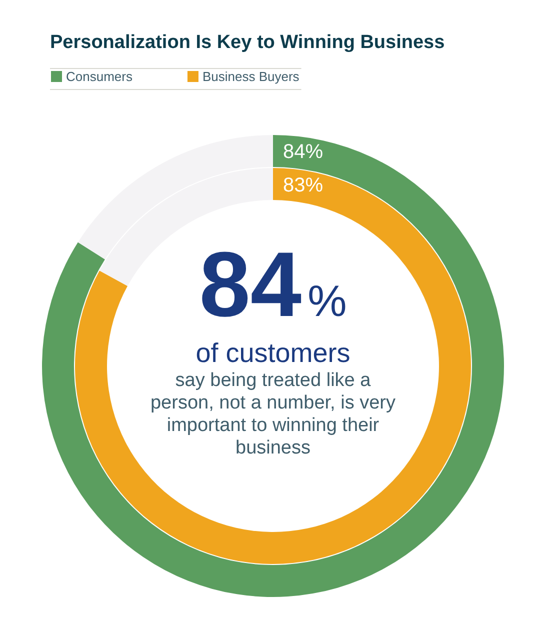  What do you see at coordinates (251, 76) in the screenshot?
I see `legend-label: Business Buyers` at bounding box center [251, 76].